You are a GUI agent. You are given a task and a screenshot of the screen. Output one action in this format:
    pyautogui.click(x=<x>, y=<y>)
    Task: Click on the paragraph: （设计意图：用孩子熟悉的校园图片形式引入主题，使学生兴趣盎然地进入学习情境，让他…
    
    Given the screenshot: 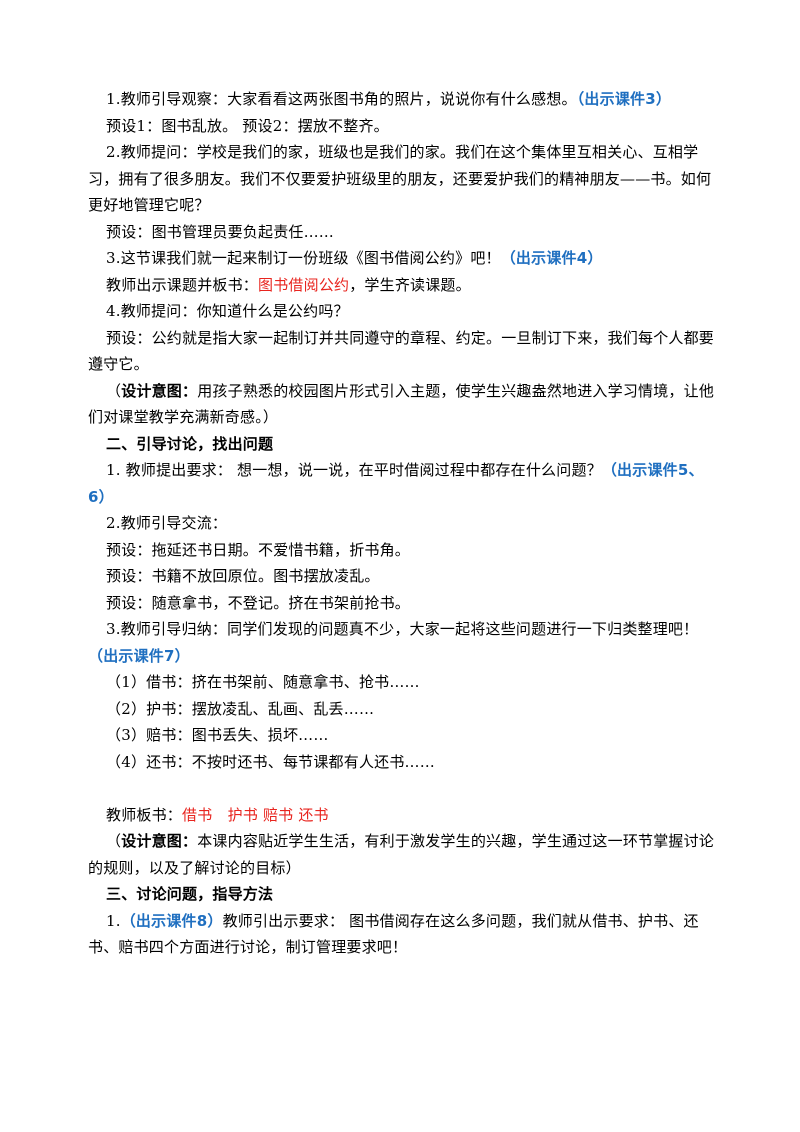 What is the action you would take?
    pyautogui.click(x=404, y=404)
    